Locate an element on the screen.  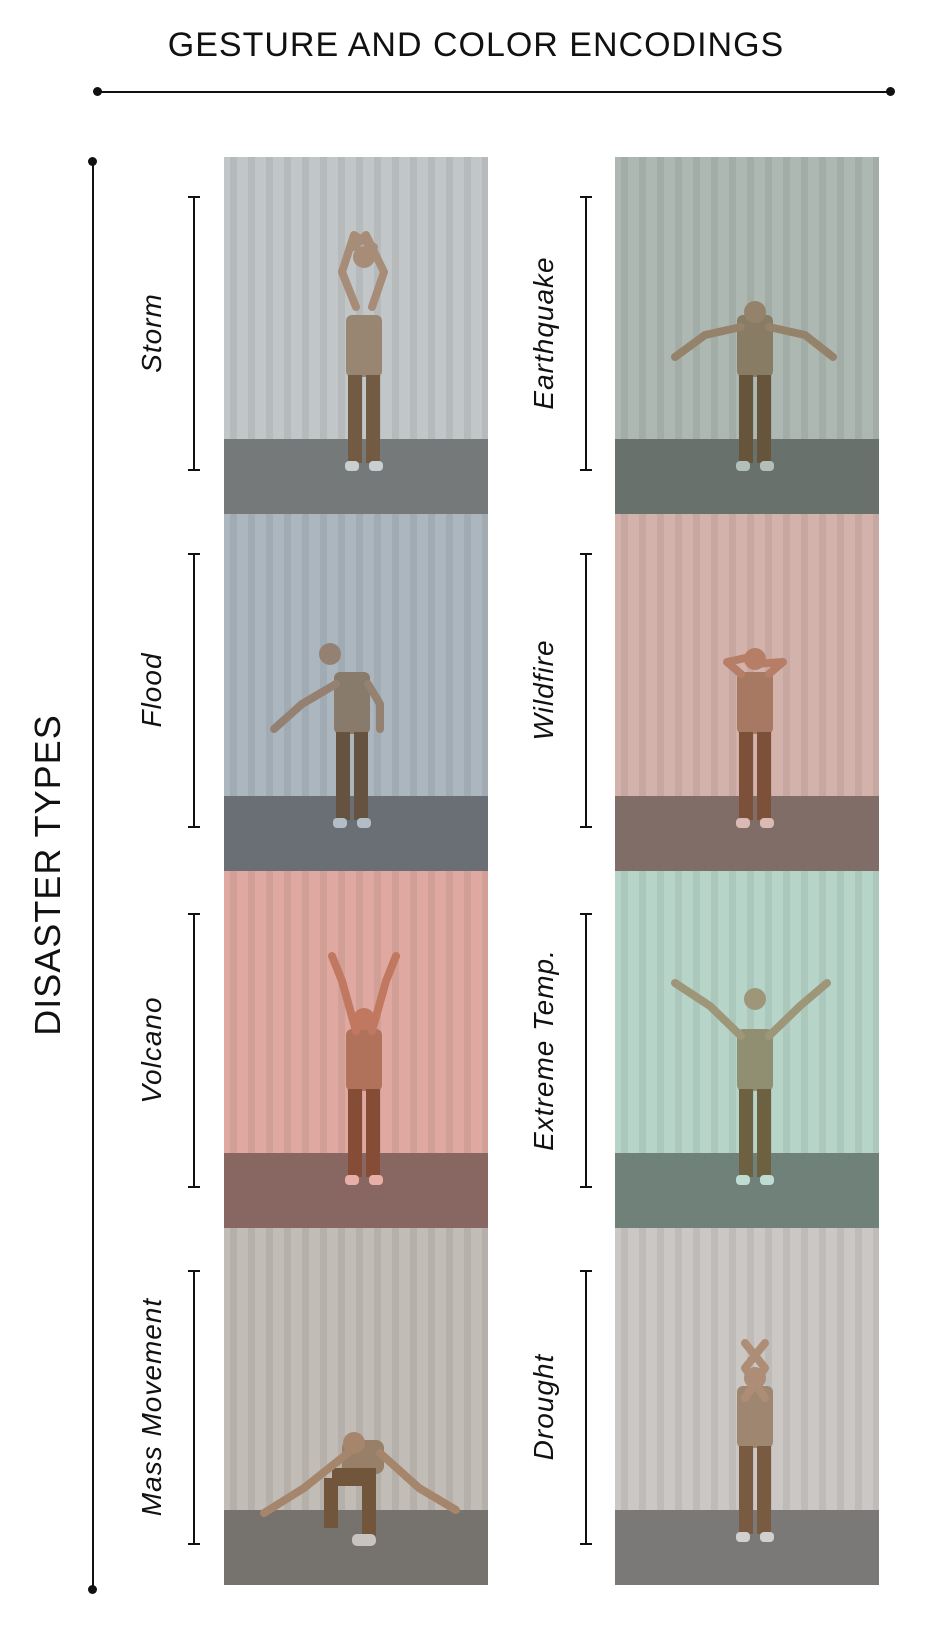
drought-label: Drought is located at coordinates (543, 1407).